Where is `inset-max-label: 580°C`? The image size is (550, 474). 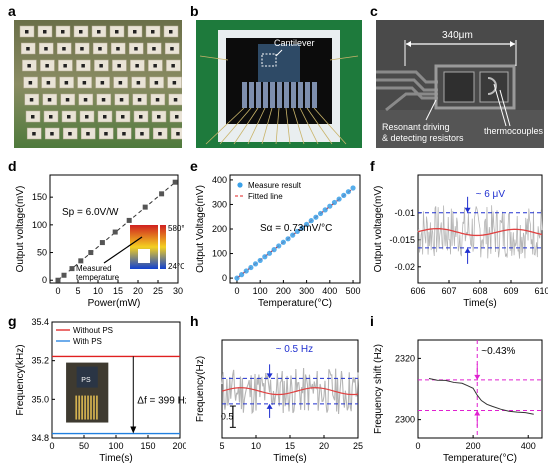
inset-max-label: 580°C is located at coordinates (176, 228).